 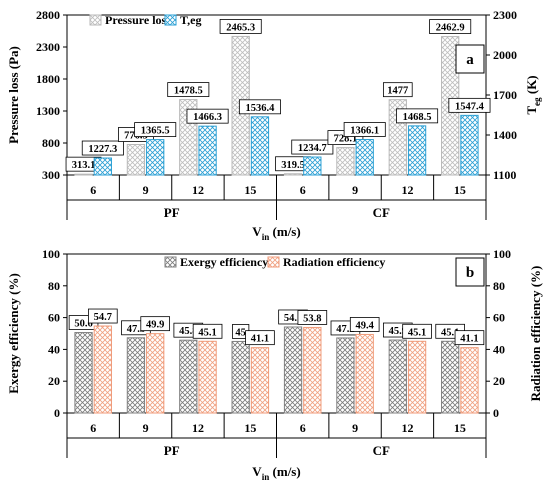 I want to click on data-label: 45.8, so click(x=188, y=331).